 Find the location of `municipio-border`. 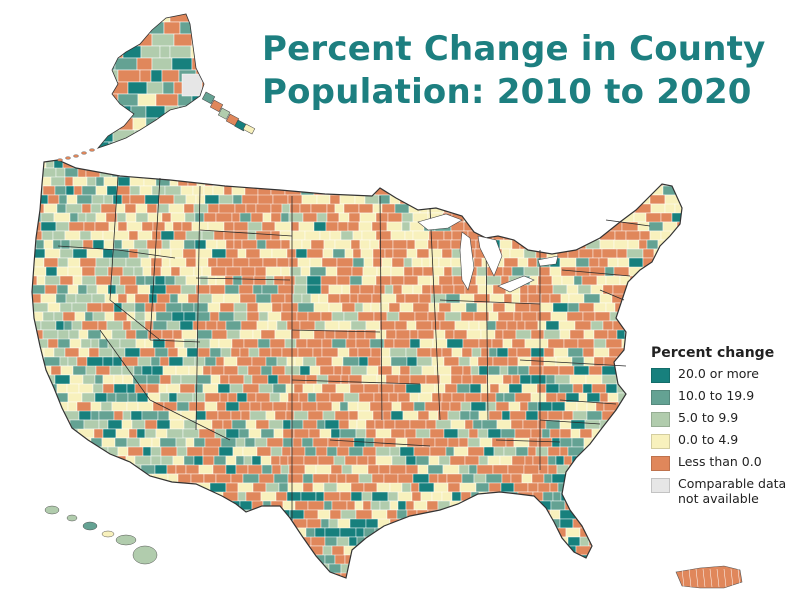

municipio-border is located at coordinates (718, 578).